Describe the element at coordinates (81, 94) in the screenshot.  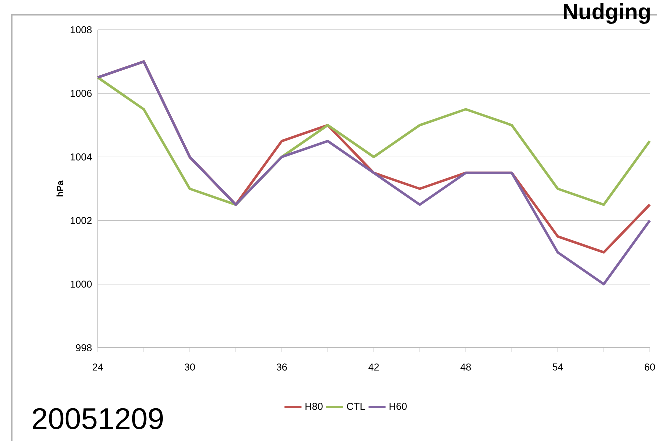
I see `y-tick-label: 1006` at that location.